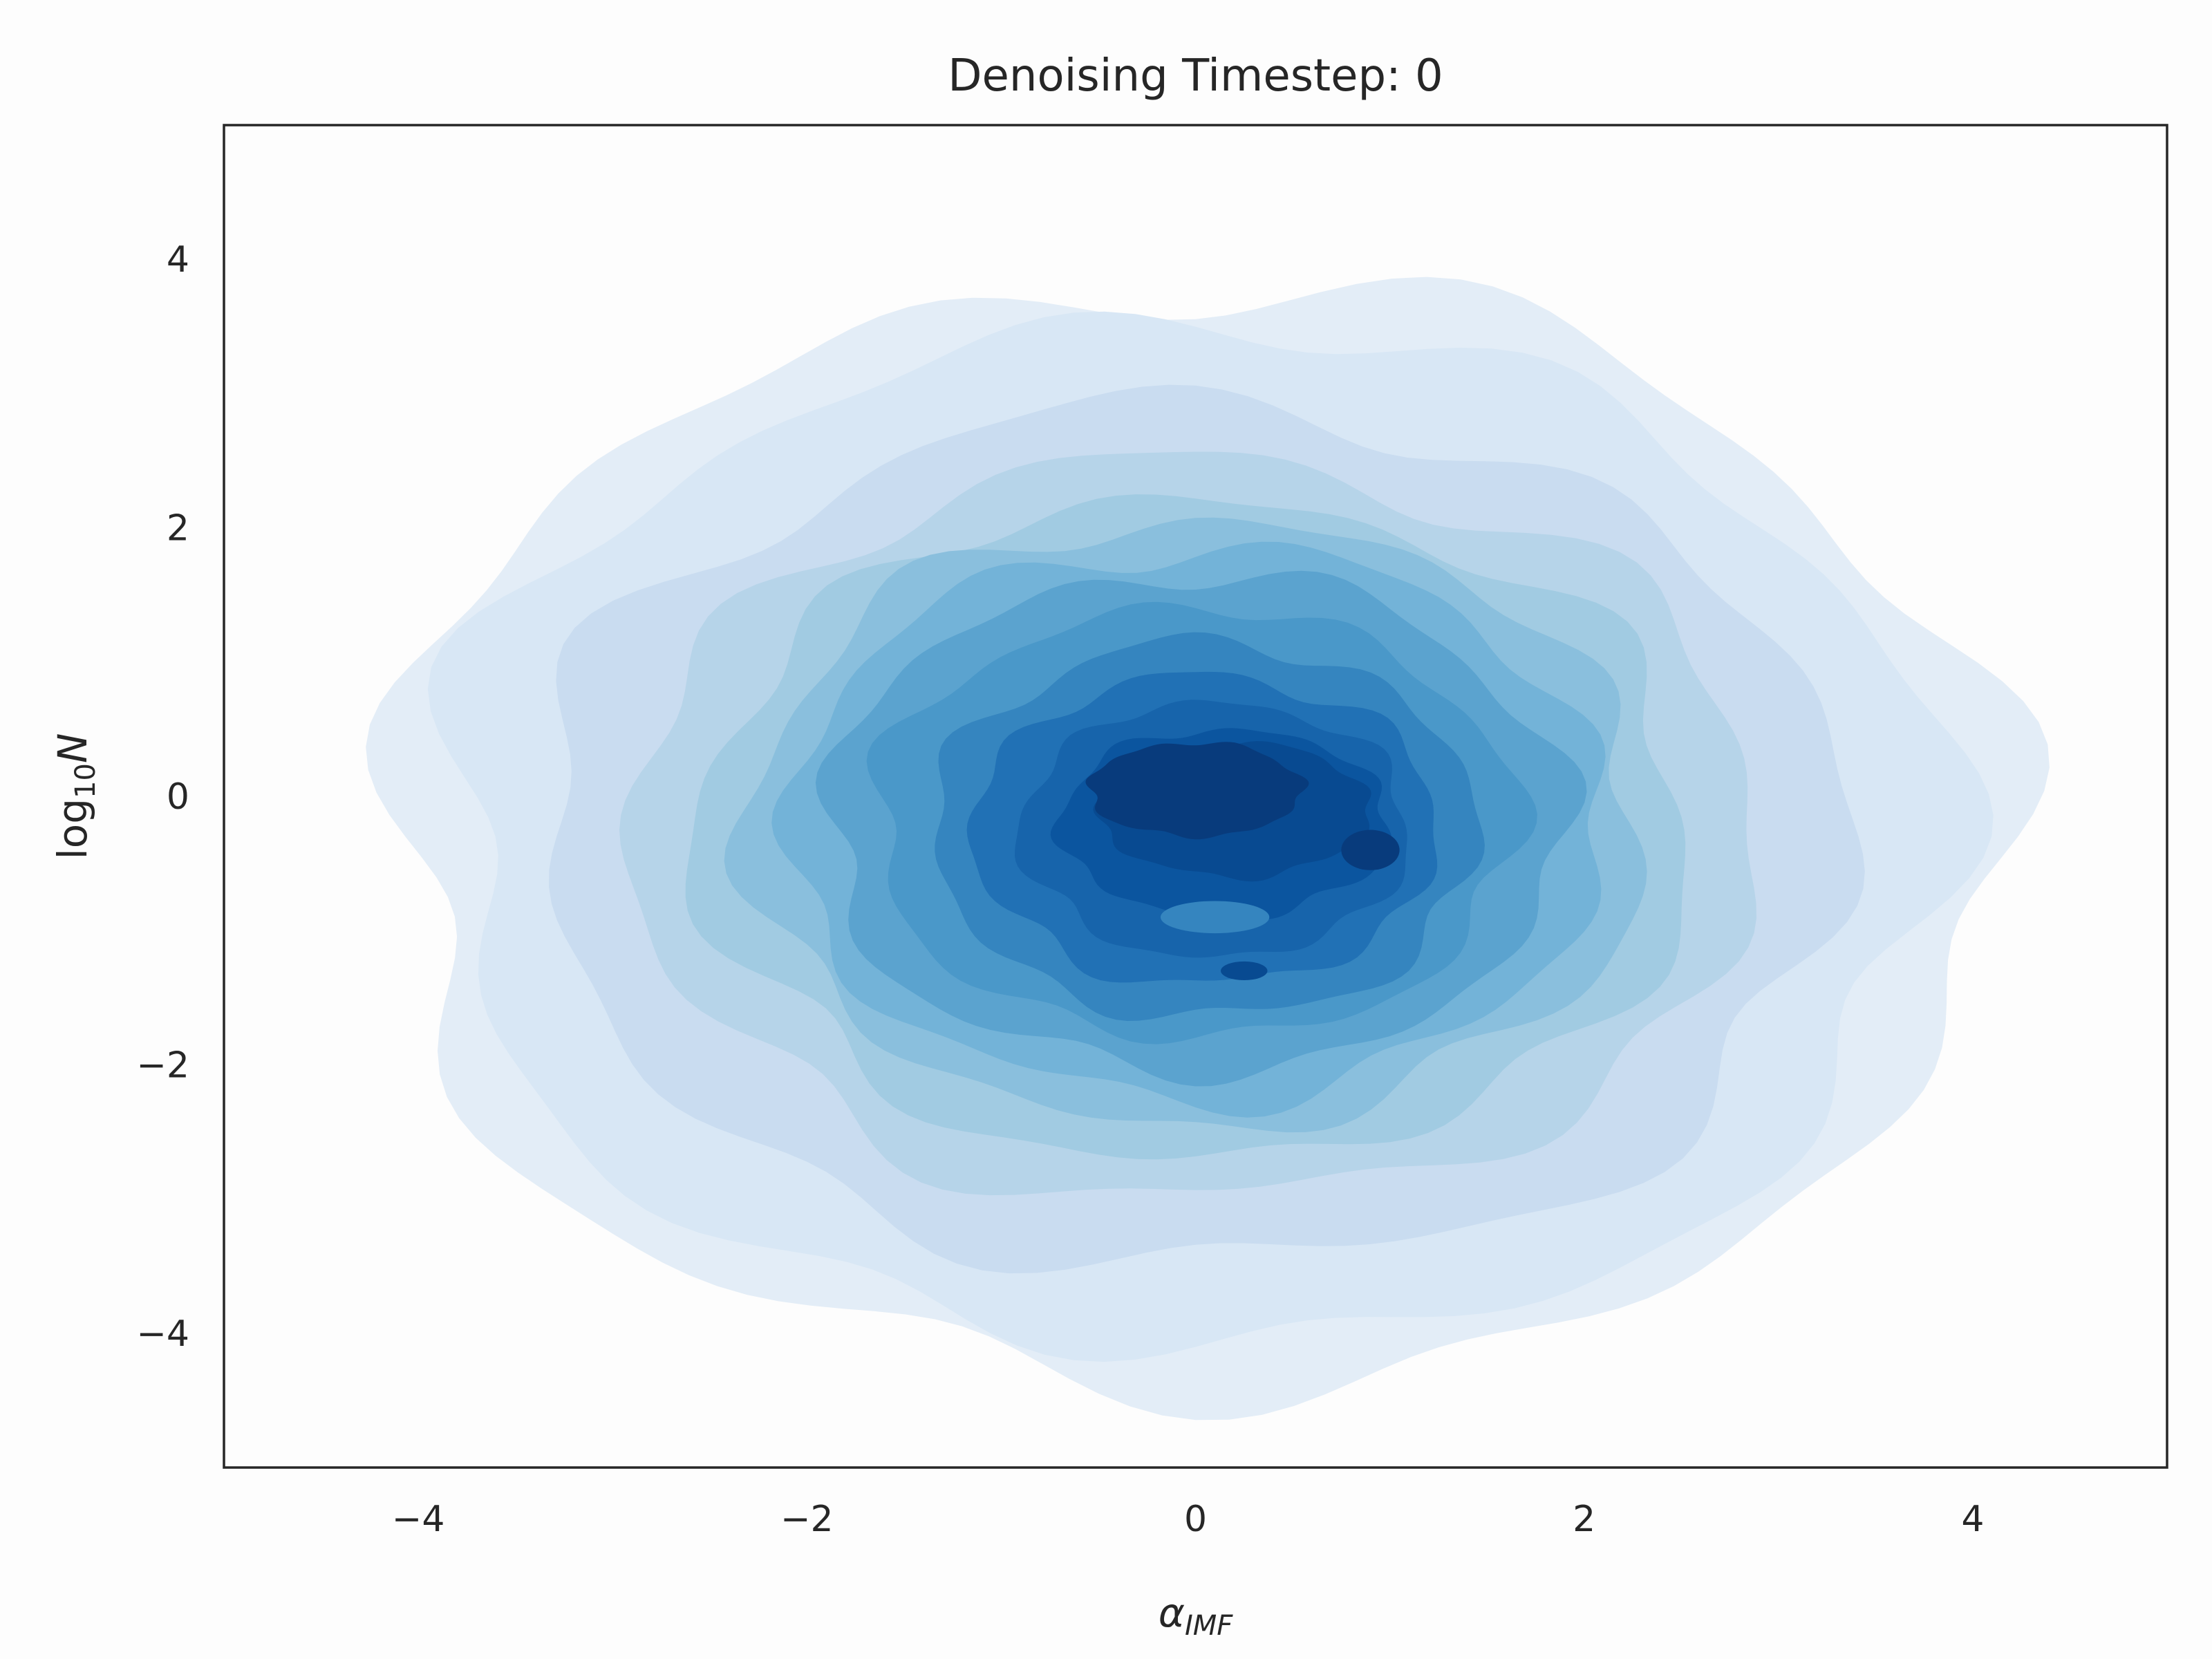  What do you see at coordinates (162, 1334) in the screenshot?
I see `y-tick-label: −4` at bounding box center [162, 1334].